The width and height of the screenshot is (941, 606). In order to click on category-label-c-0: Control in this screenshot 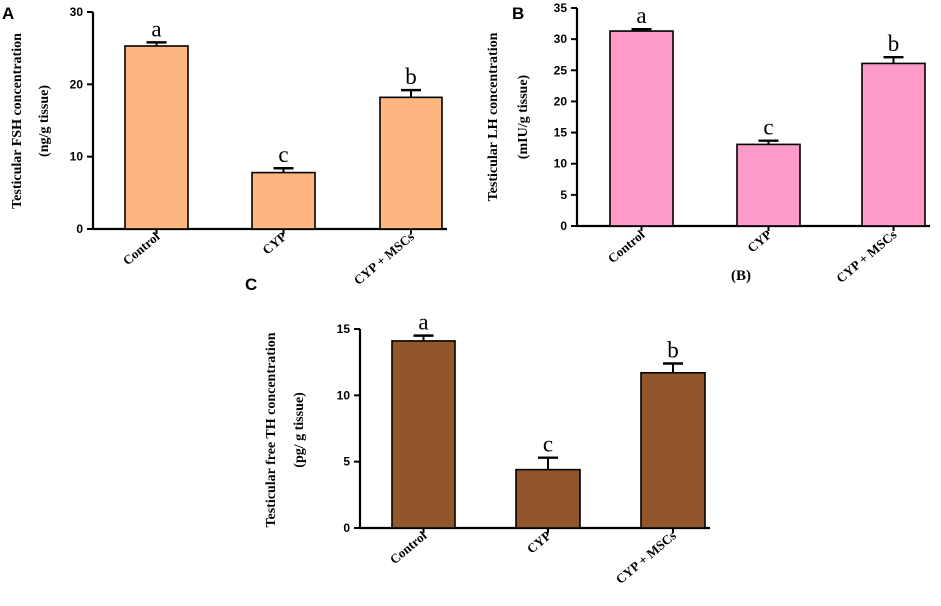, I will do `click(408, 547)`.